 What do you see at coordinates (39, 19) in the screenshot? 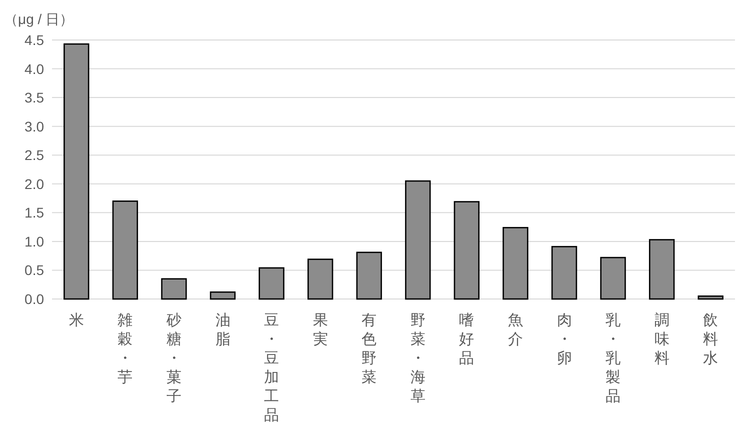
I see `y-axis-title: （μg / 日）` at bounding box center [39, 19].